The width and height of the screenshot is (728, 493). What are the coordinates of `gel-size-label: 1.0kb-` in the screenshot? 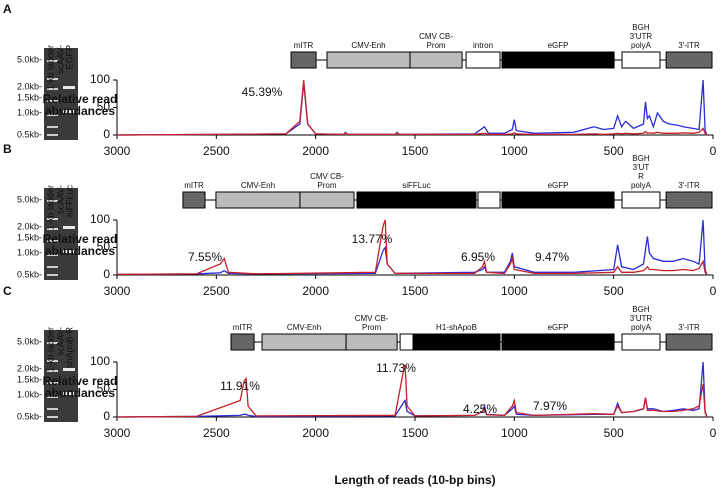 It's located at (29, 394).